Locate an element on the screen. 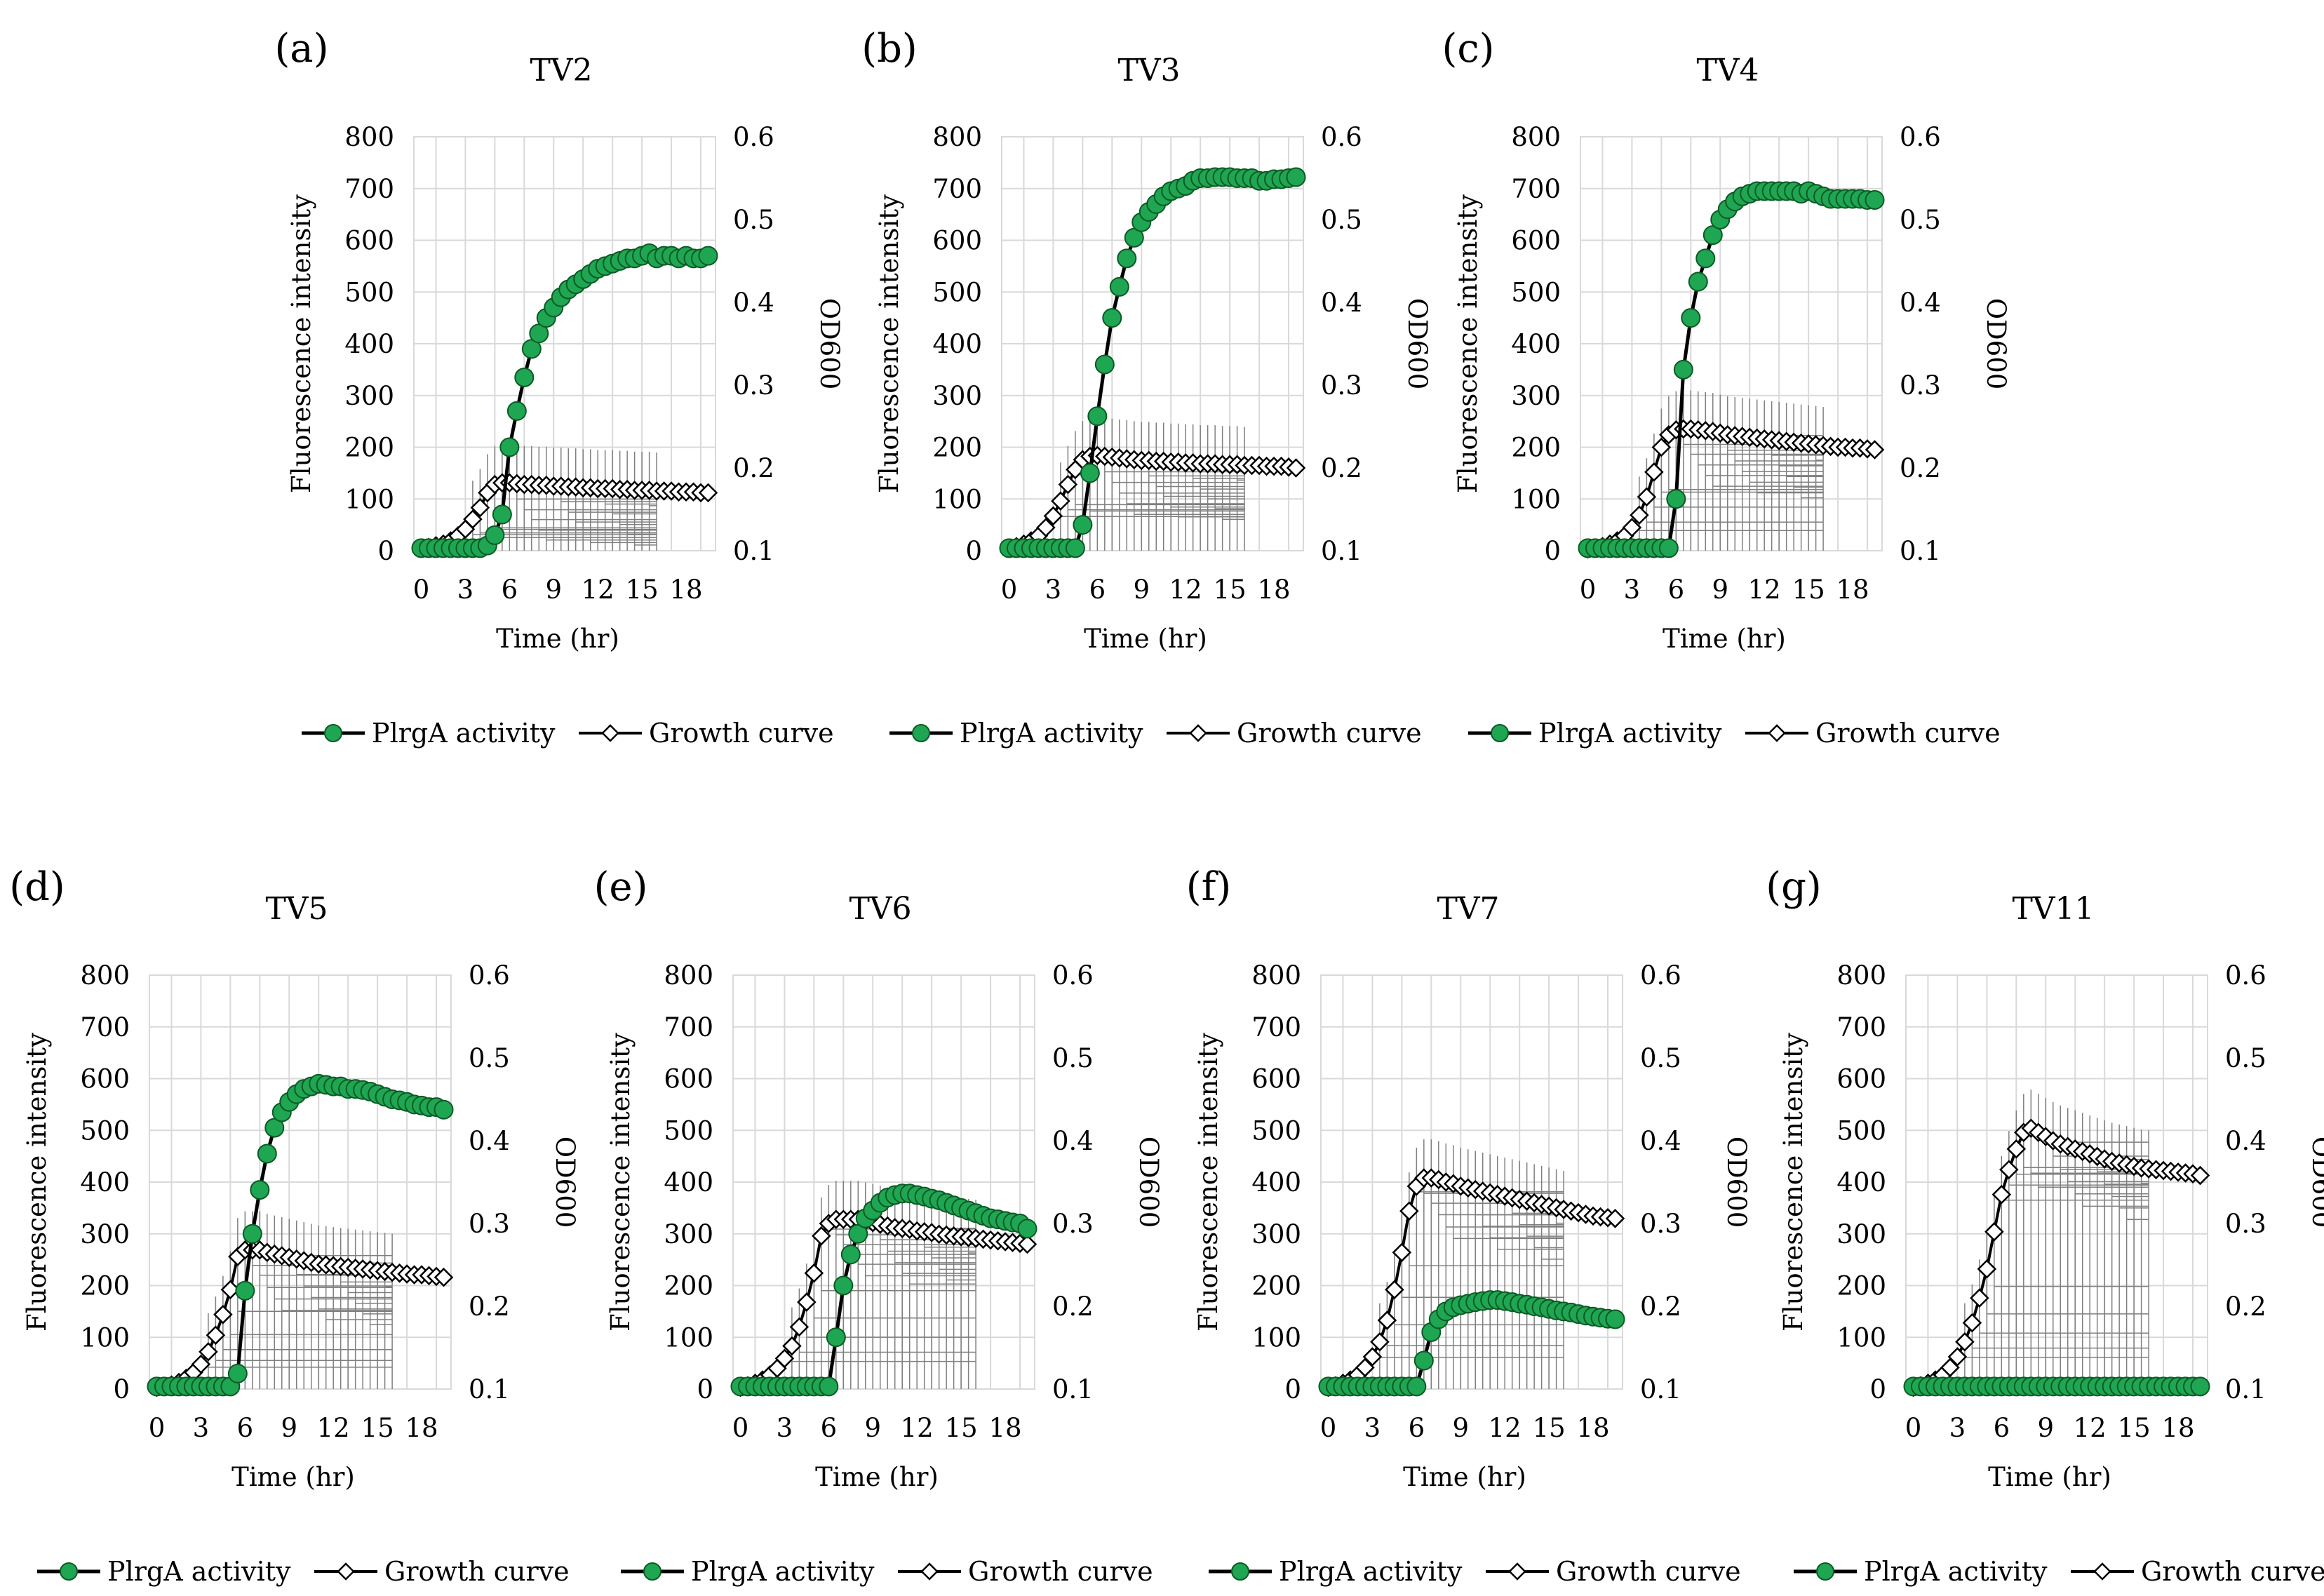 This screenshot has height=1596, width=2324. y-left-tick-label: 400 is located at coordinates (1276, 1183).